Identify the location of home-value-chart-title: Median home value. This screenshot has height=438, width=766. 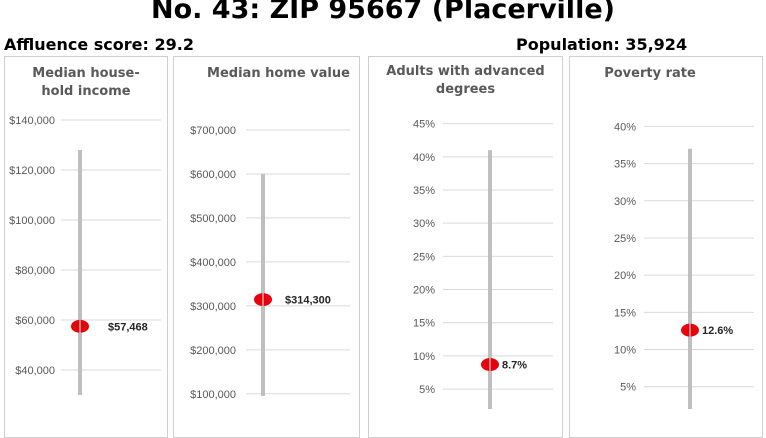
(266, 74).